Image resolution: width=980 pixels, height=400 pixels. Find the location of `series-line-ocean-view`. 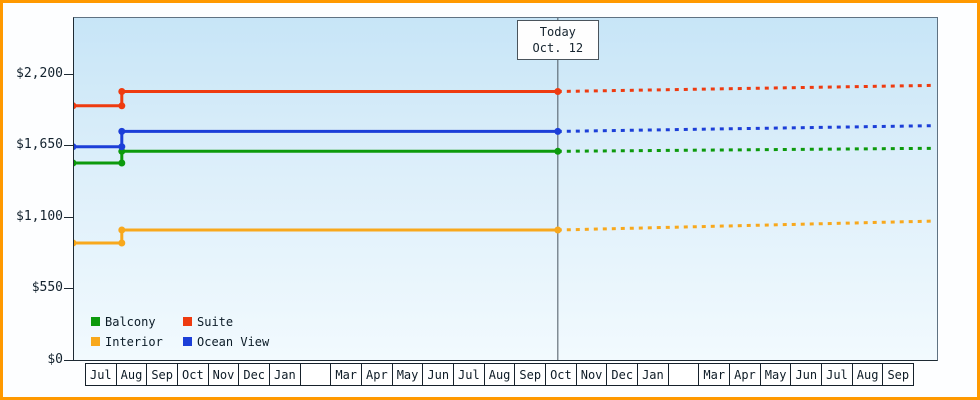

series-line-ocean-view is located at coordinates (316, 139).